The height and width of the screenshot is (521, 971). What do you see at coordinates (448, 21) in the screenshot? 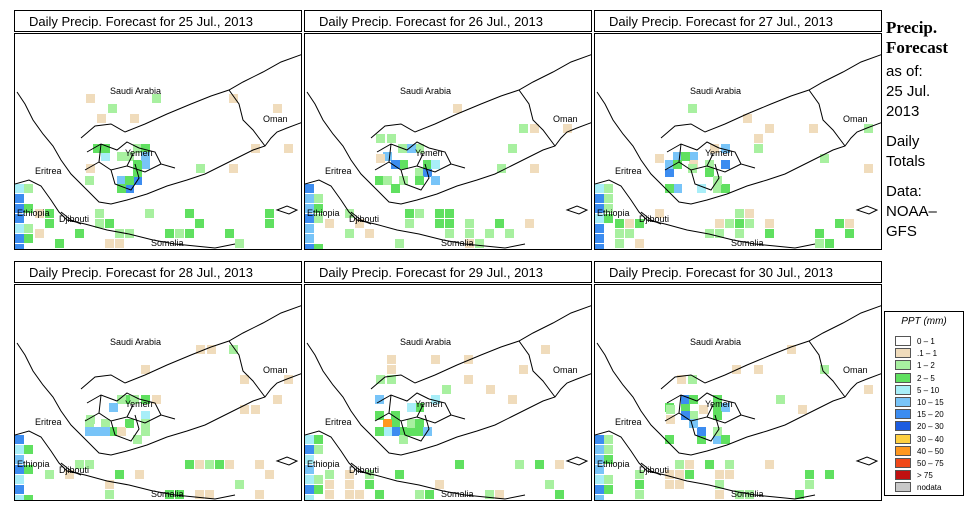
I see `panel-title: Daily Precip. Forecast for 26 Jul., 2013` at bounding box center [448, 21].